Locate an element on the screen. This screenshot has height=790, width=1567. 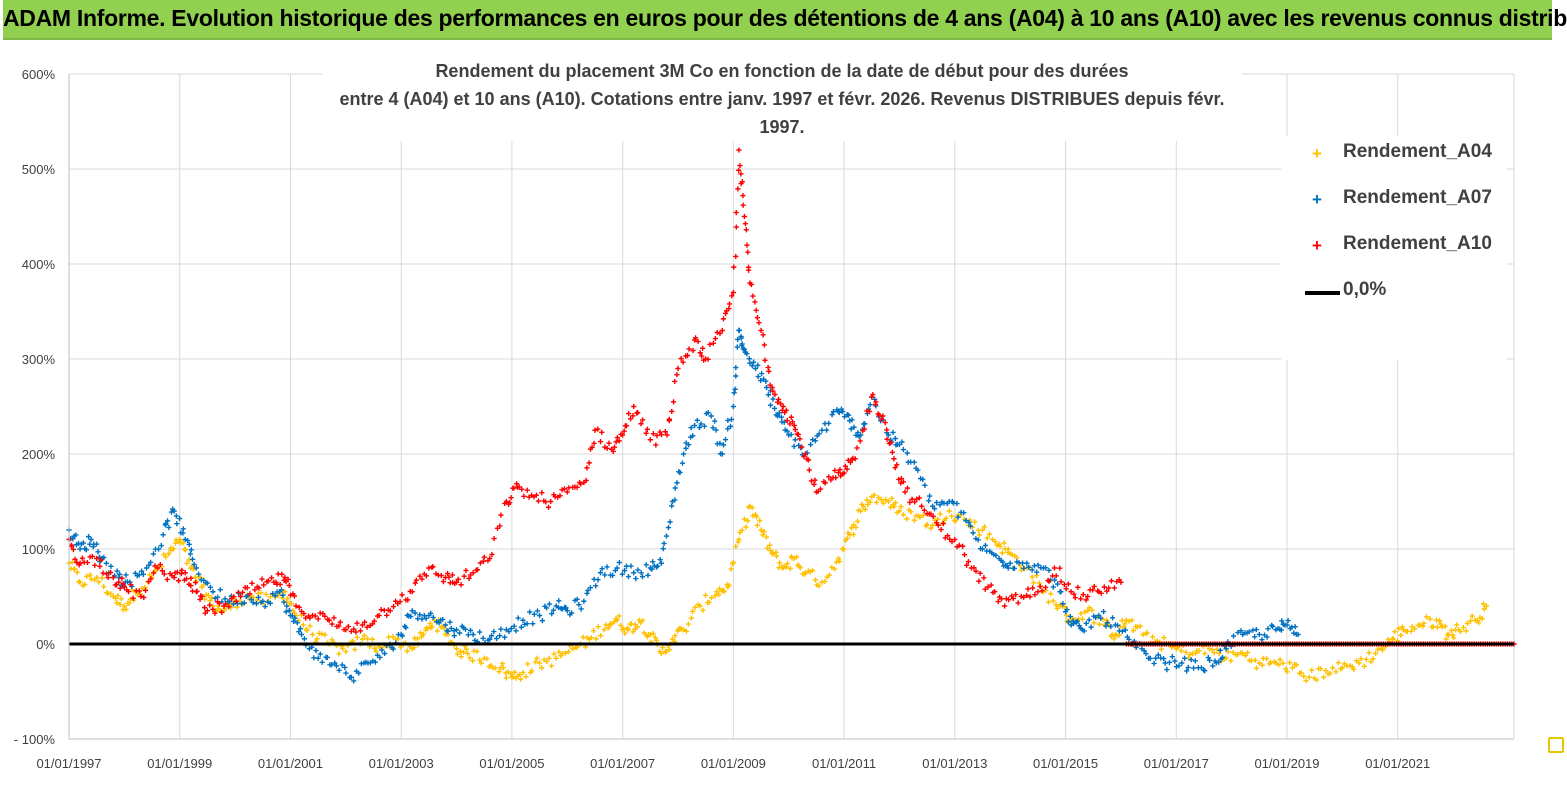
y-tick-label: 300% is located at coordinates (39, 359).